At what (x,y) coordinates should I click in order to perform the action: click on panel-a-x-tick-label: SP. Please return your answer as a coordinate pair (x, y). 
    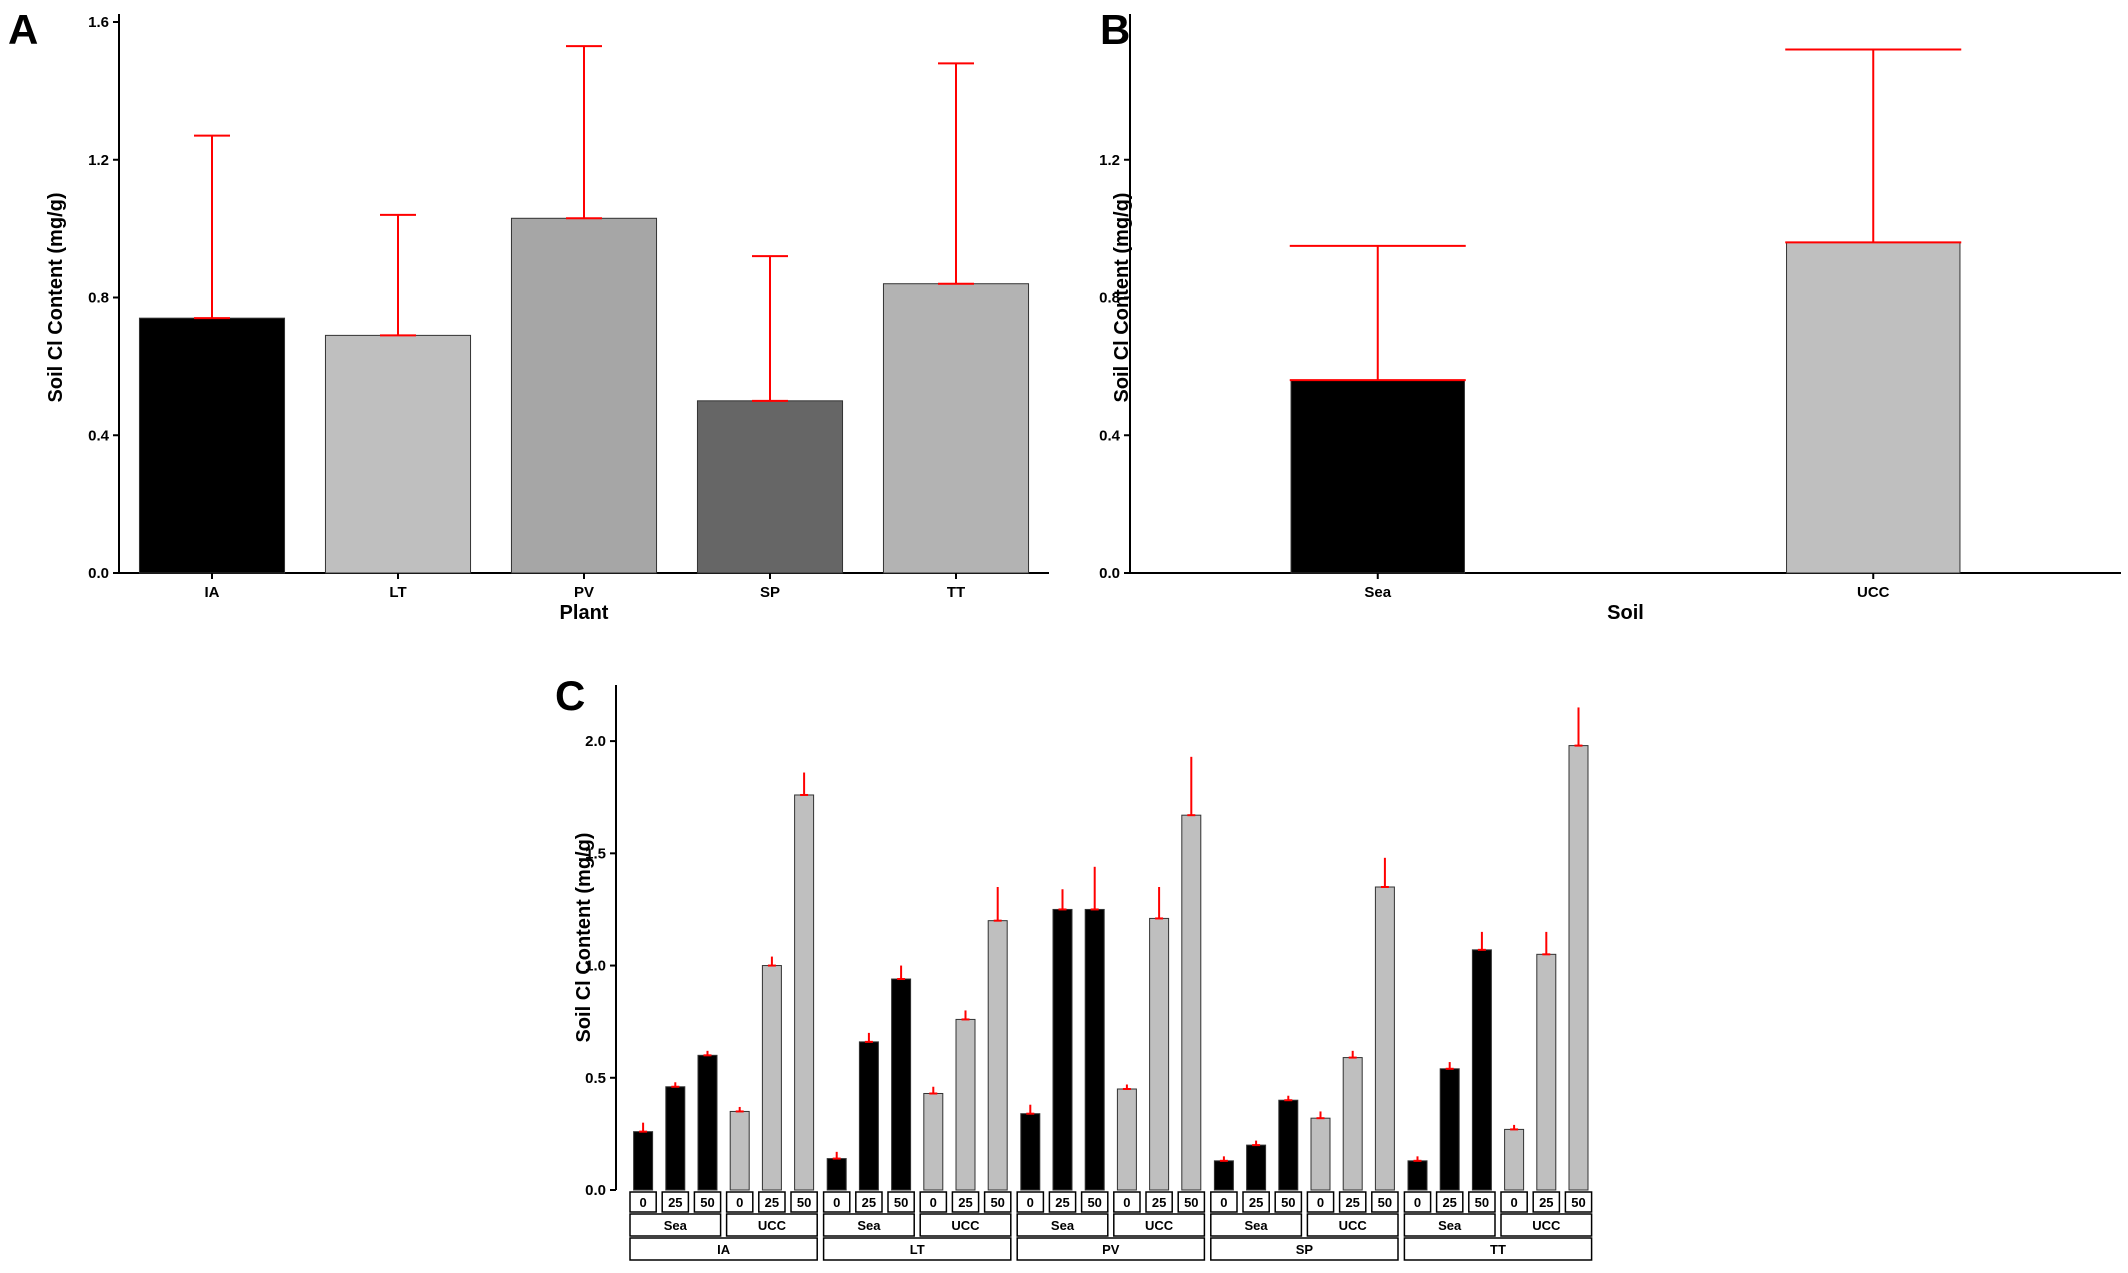
    Looking at the image, I should click on (770, 592).